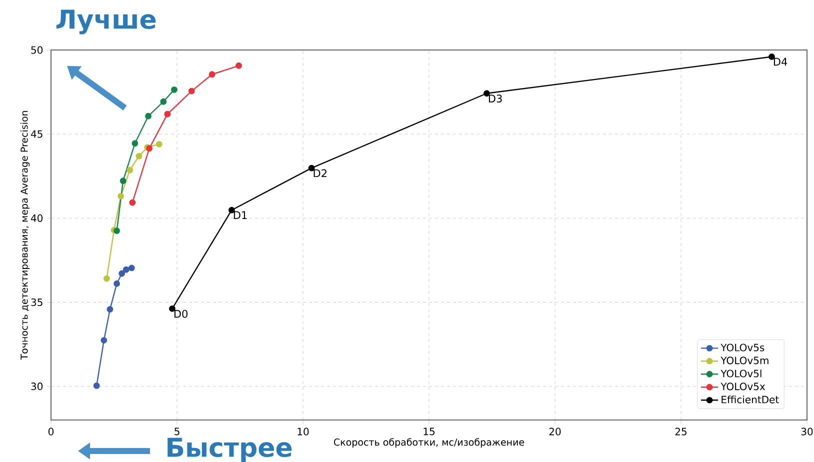 Image resolution: width=814 pixels, height=462 pixels. Describe the element at coordinates (807, 432) in the screenshot. I see `x-tick-label: 30` at that location.